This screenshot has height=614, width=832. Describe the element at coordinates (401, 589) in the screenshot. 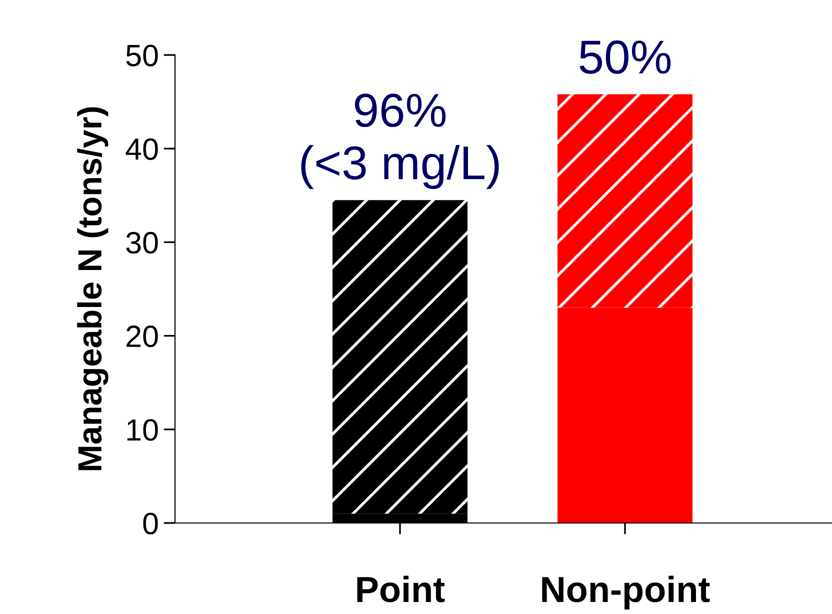

I see `x-tick-label: Point` at that location.